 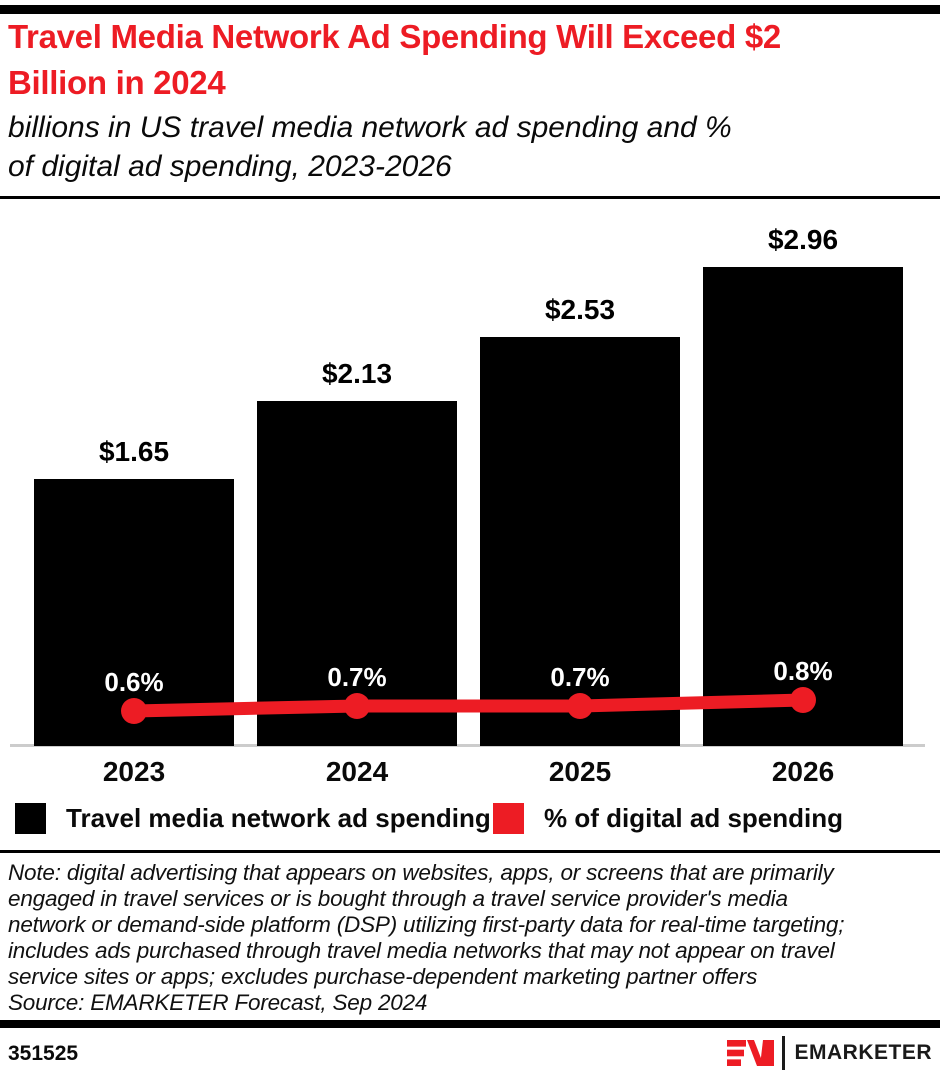 I want to click on bar-2024, so click(x=357, y=573).